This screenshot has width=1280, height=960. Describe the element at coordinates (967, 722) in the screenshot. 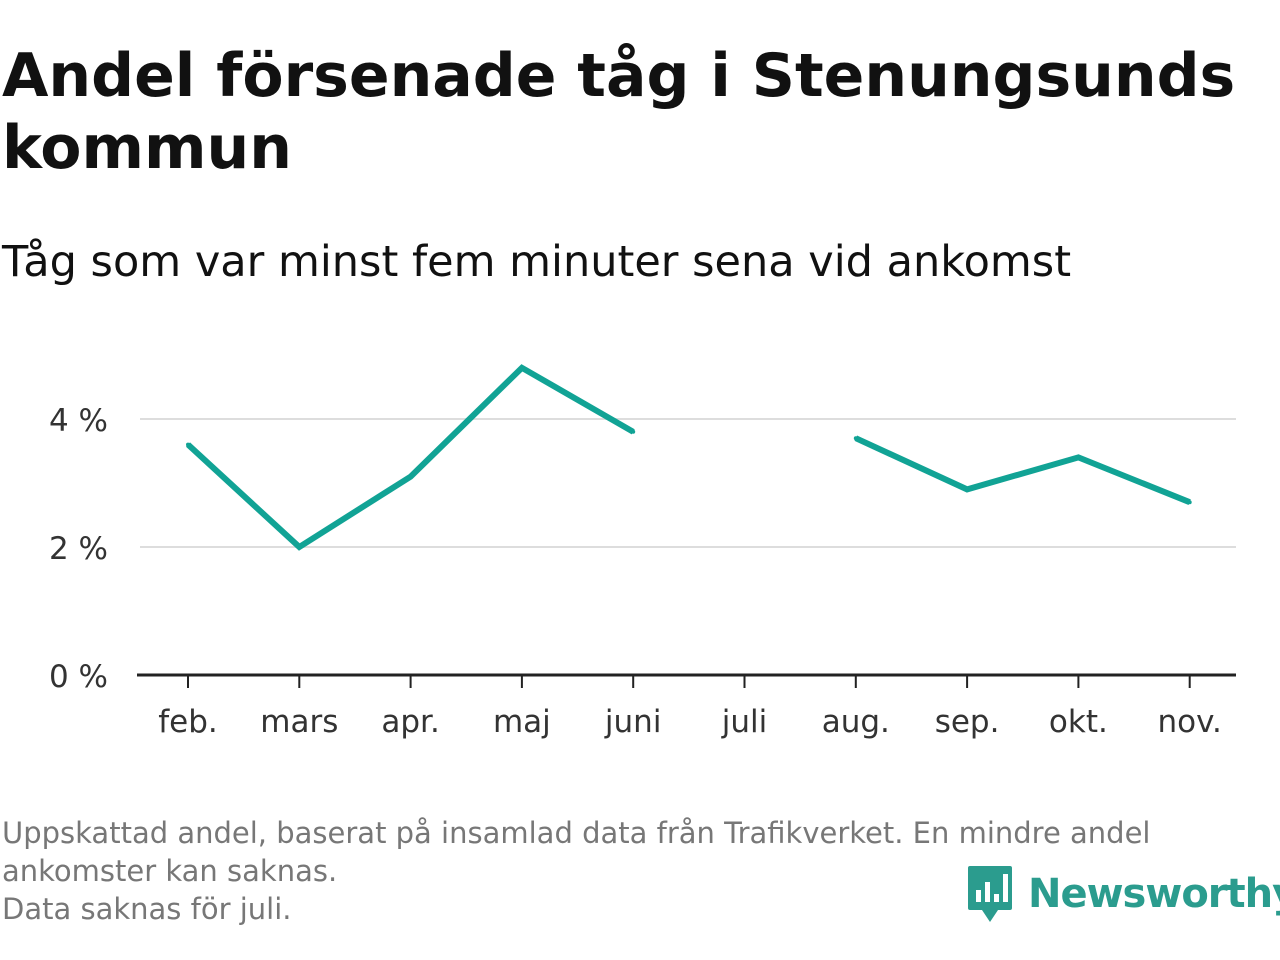

I see `x-tick-label: sep.` at that location.